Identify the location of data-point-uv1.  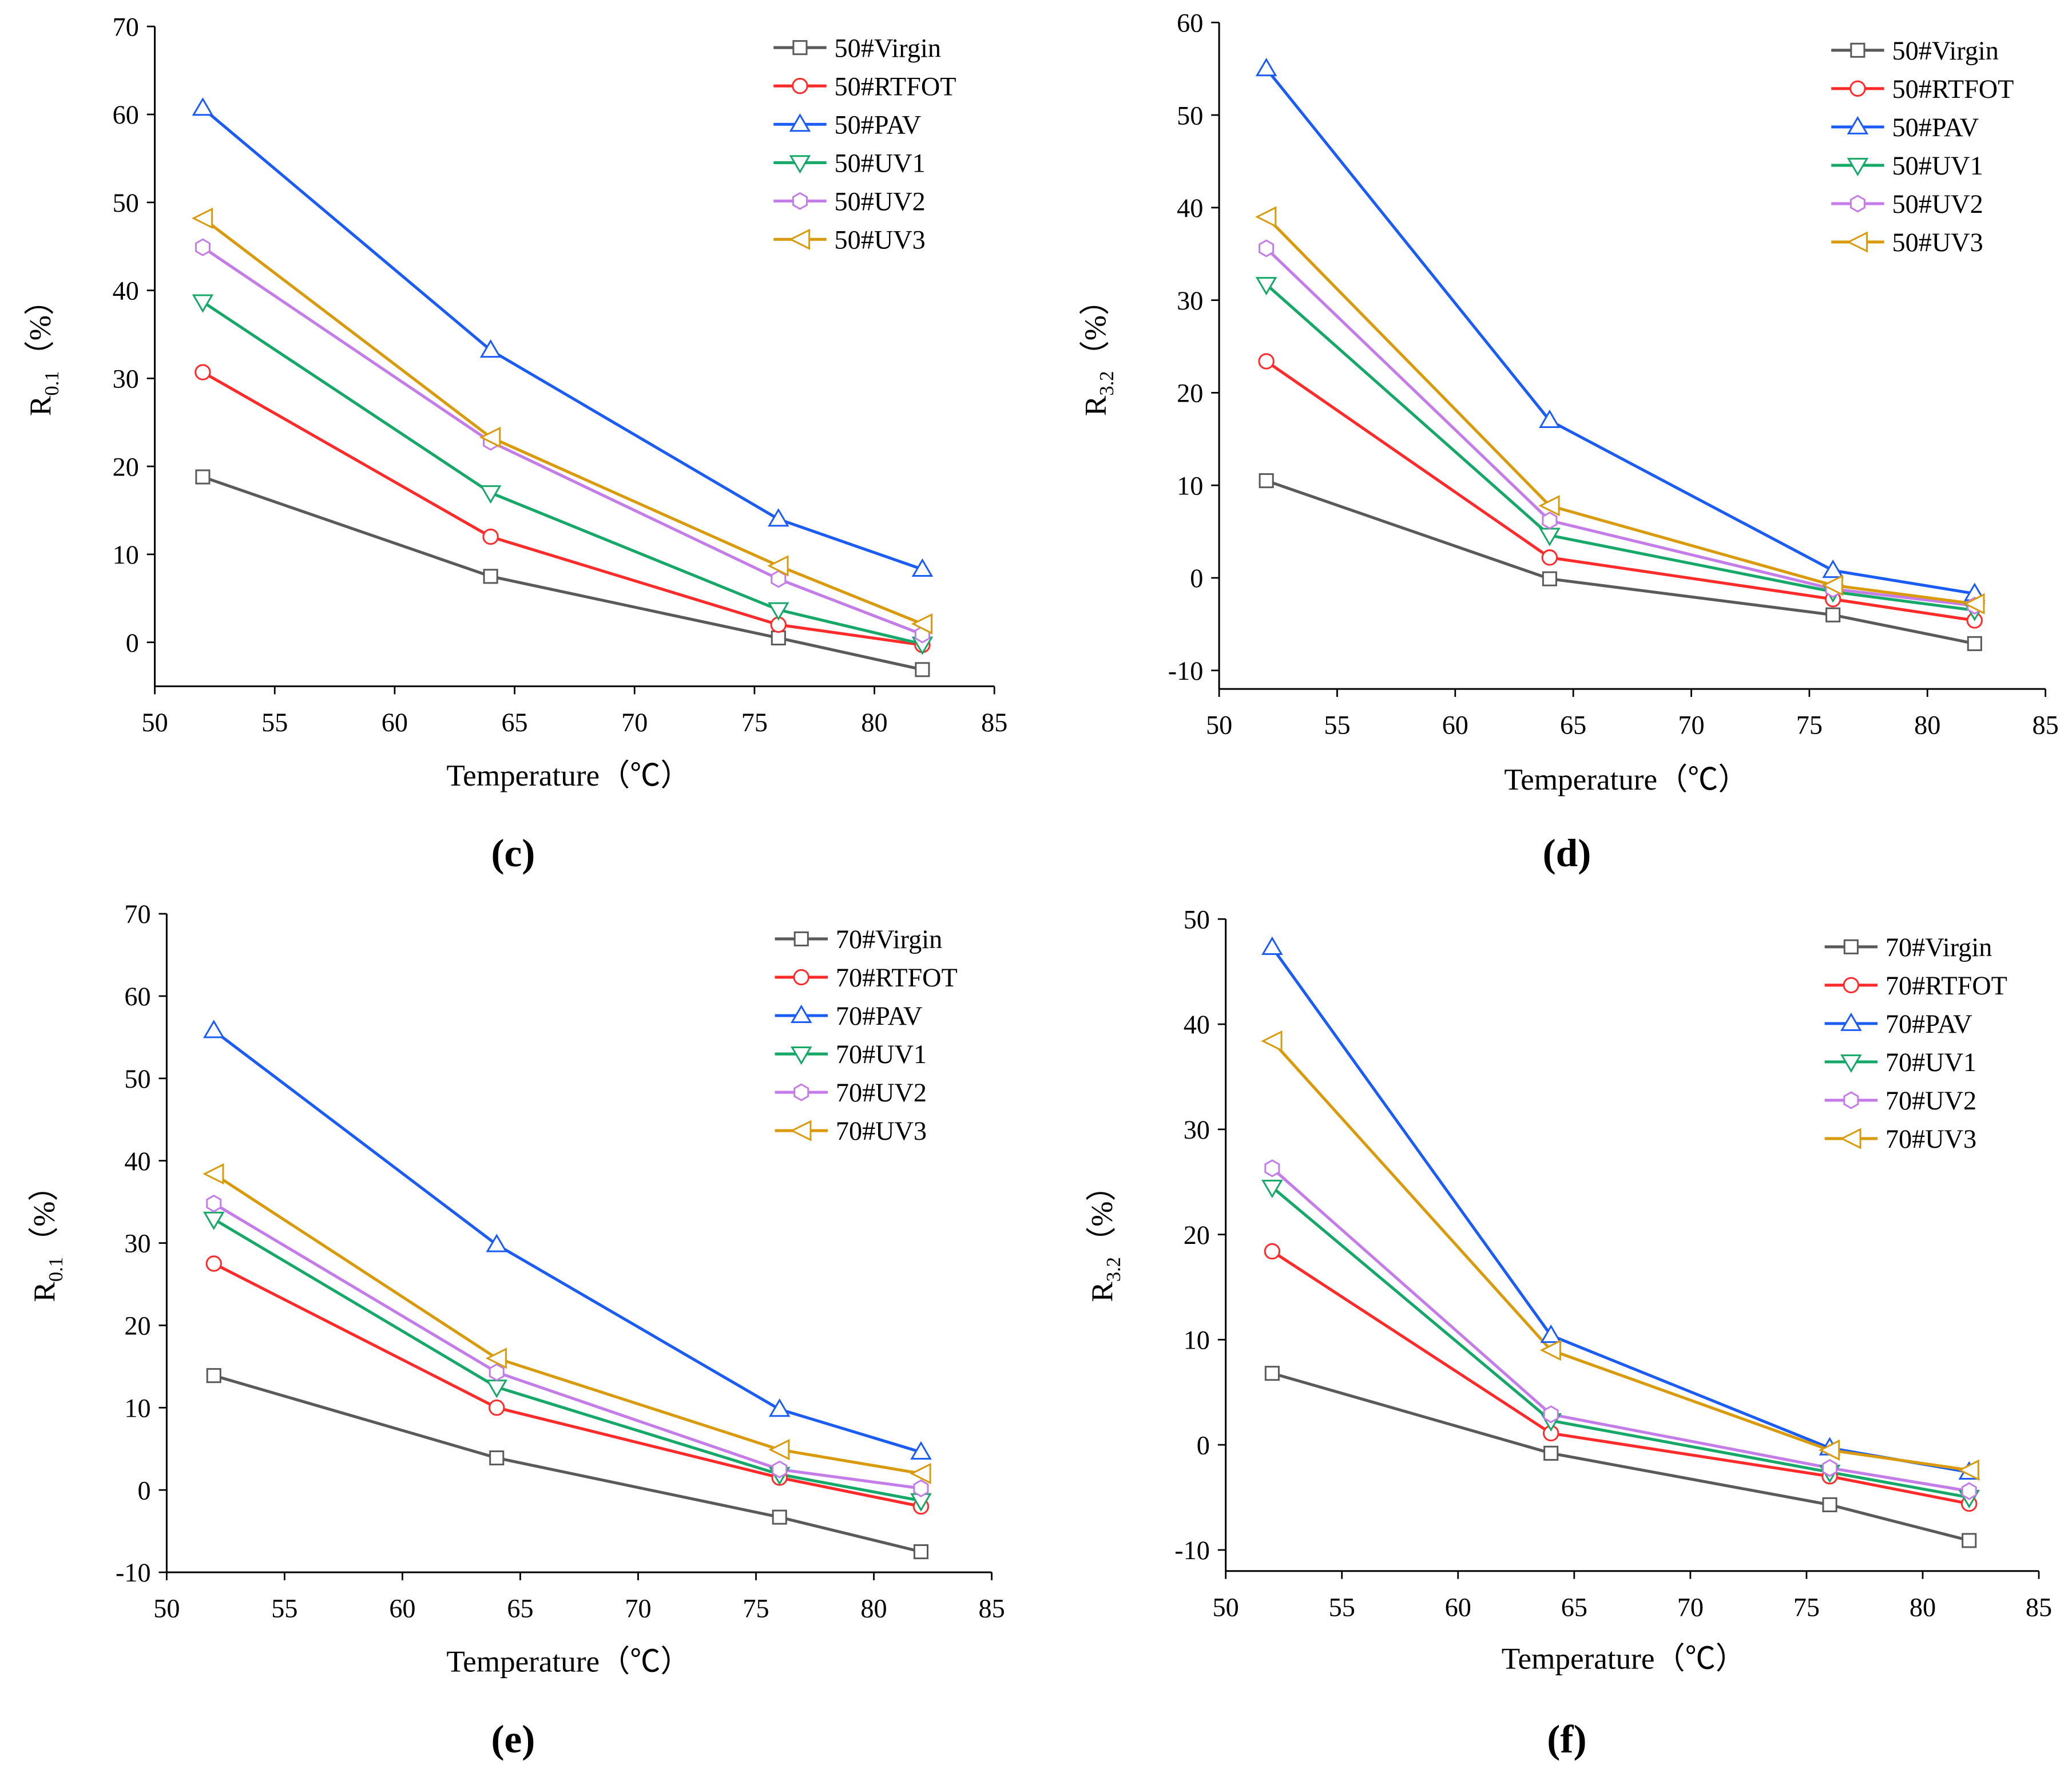
(490, 494).